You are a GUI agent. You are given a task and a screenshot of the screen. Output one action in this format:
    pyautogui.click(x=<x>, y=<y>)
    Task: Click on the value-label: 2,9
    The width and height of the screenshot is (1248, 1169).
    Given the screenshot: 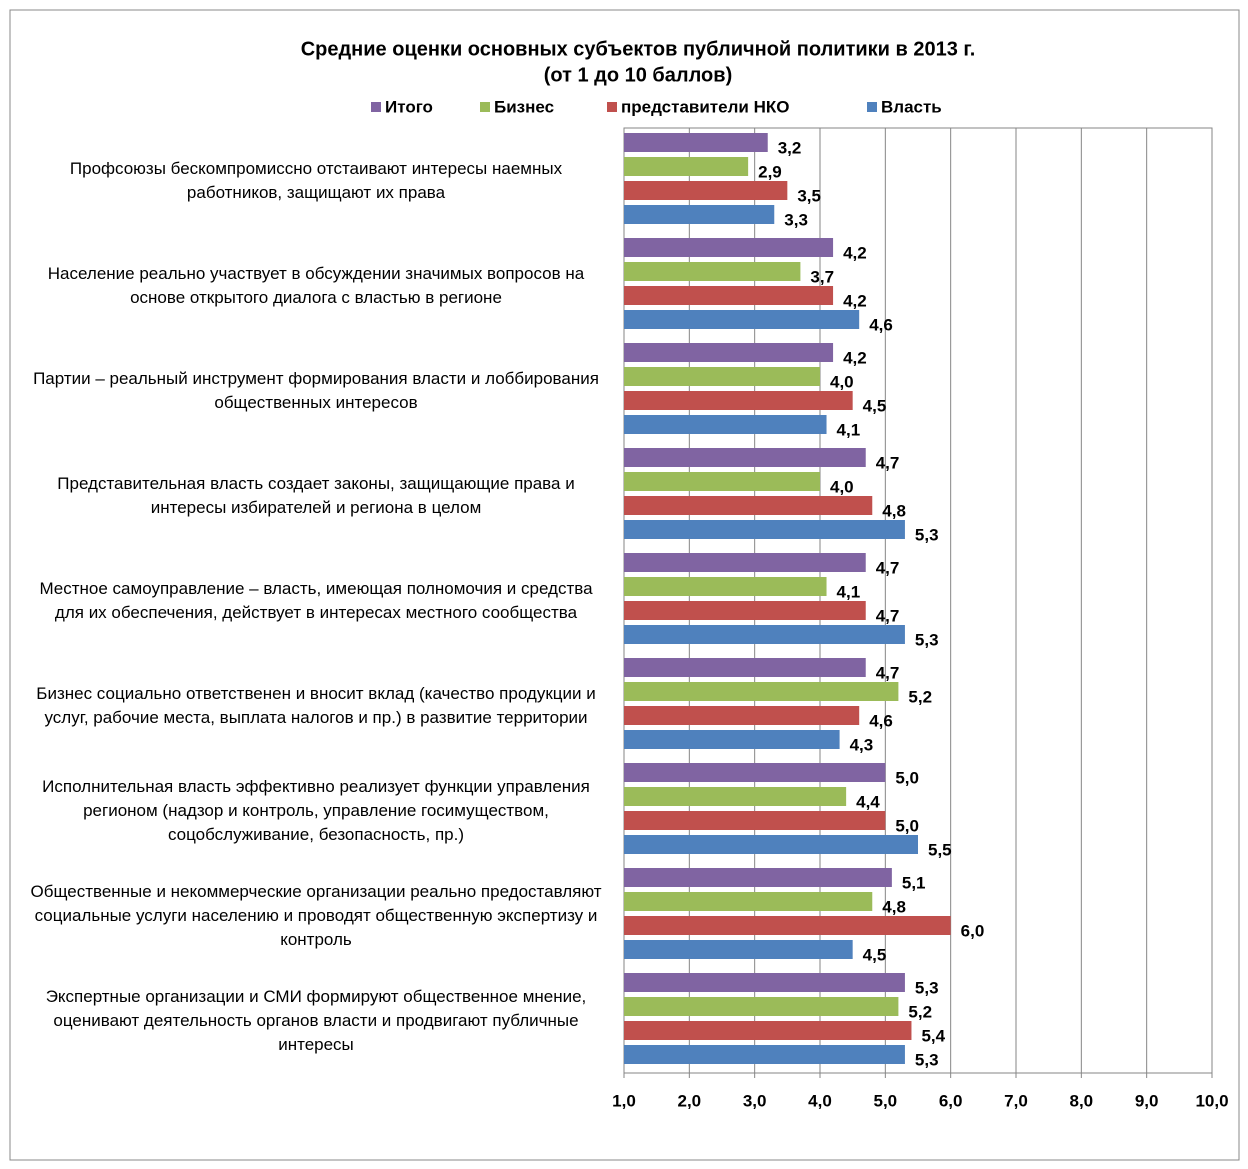 What is the action you would take?
    pyautogui.click(x=770, y=171)
    